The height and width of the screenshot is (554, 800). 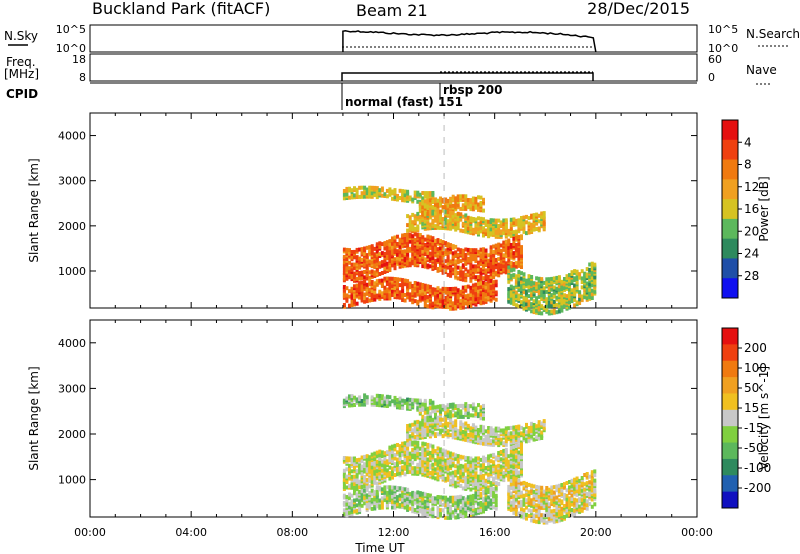 What do you see at coordinates (21, 36) in the screenshot?
I see `nsky-label: N.Sky` at bounding box center [21, 36].